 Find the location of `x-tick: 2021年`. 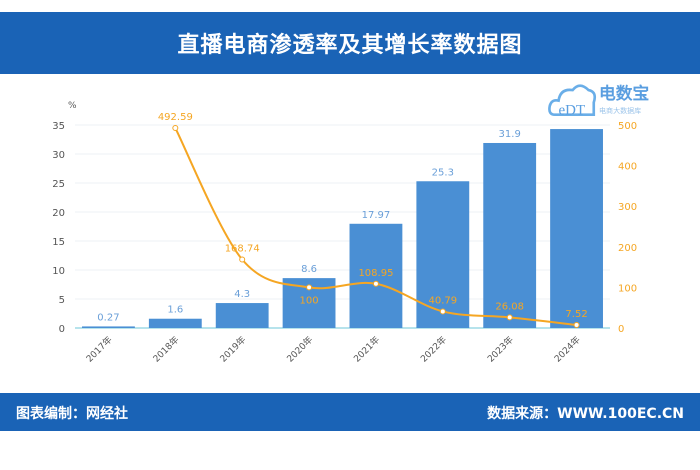

x-tick: 2021年 is located at coordinates (366, 349).